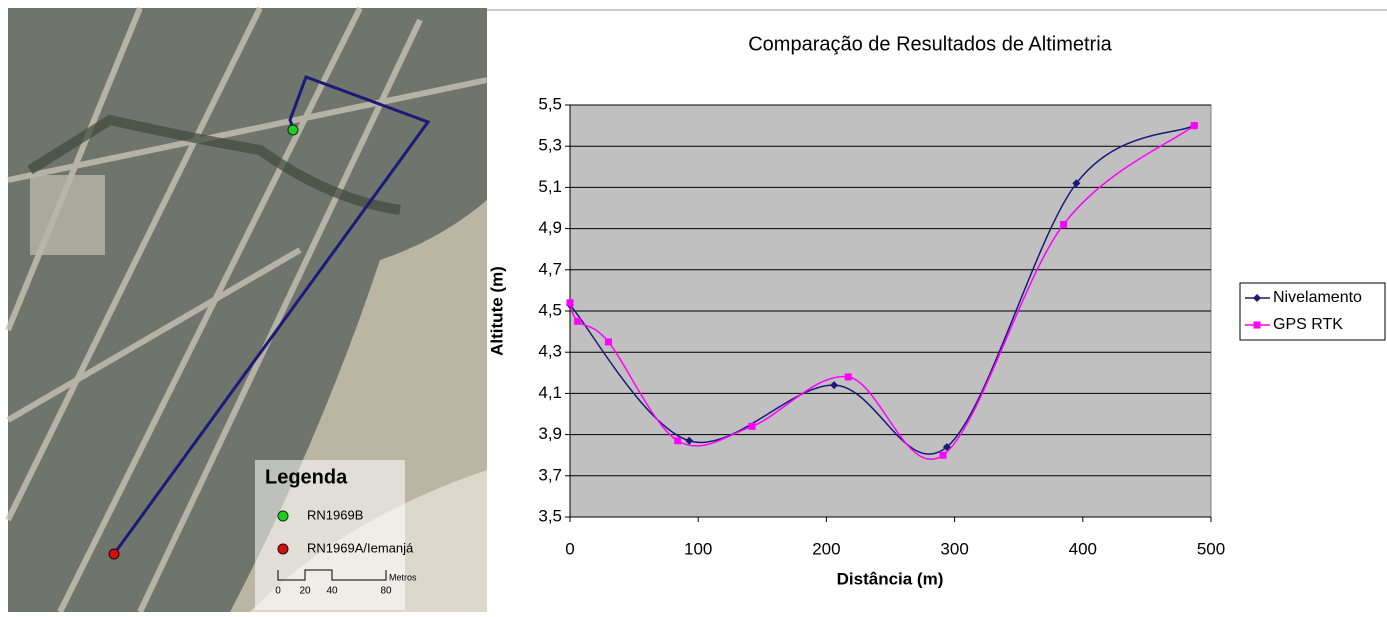  I want to click on y-tick-label: 3,5, so click(550, 515).